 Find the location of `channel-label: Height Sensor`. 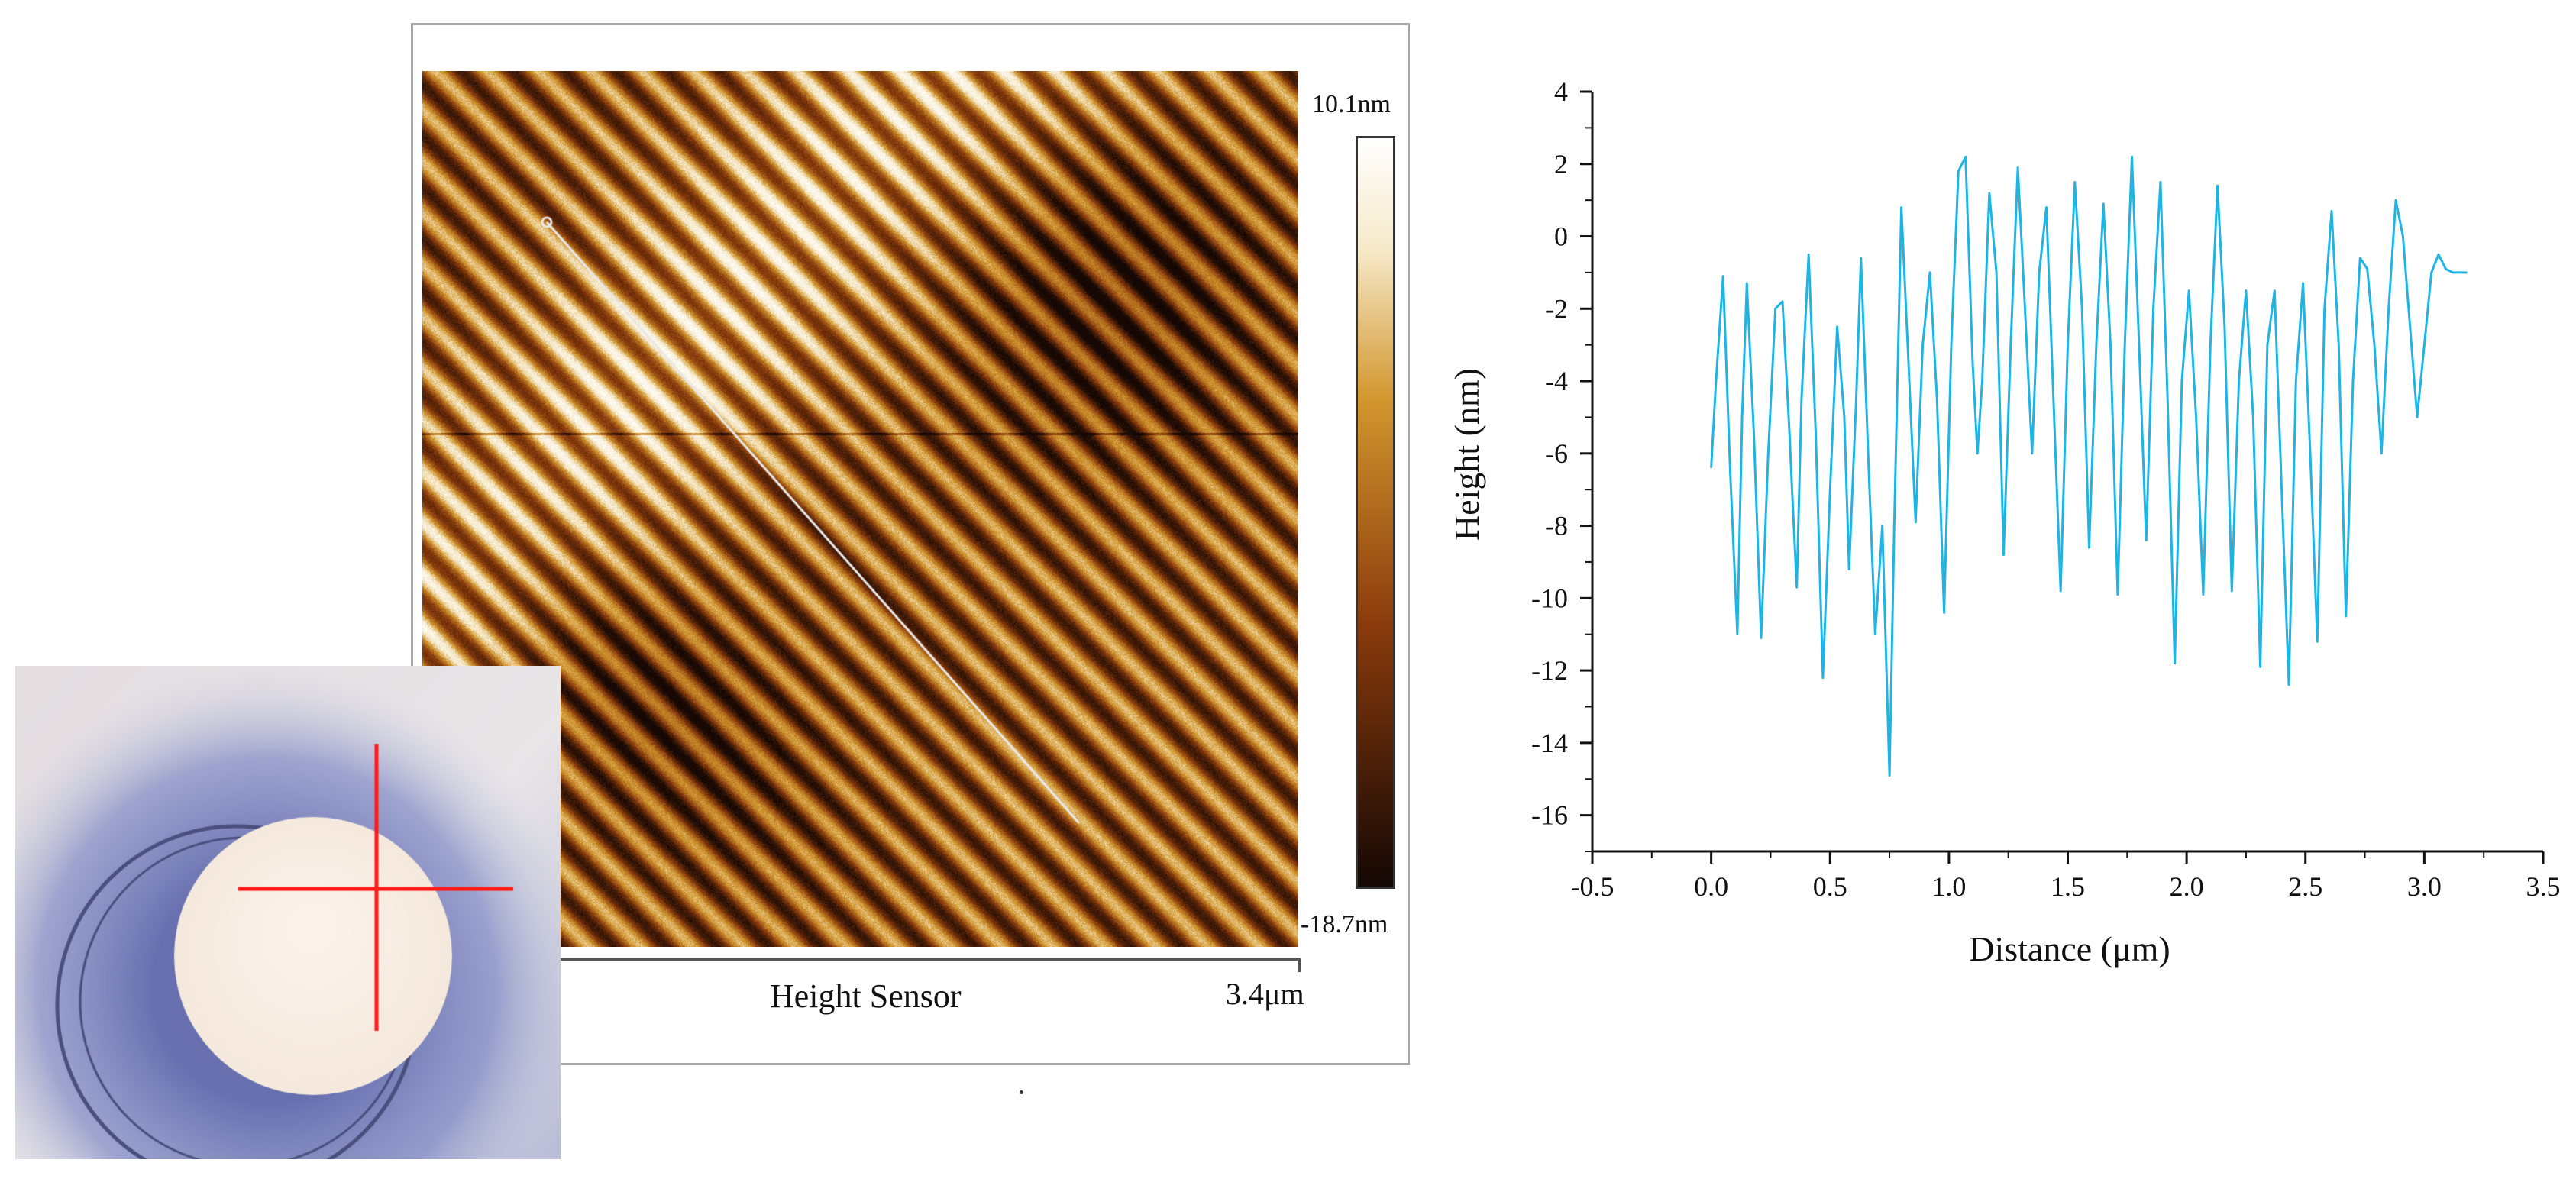

channel-label: Height Sensor is located at coordinates (866, 996).